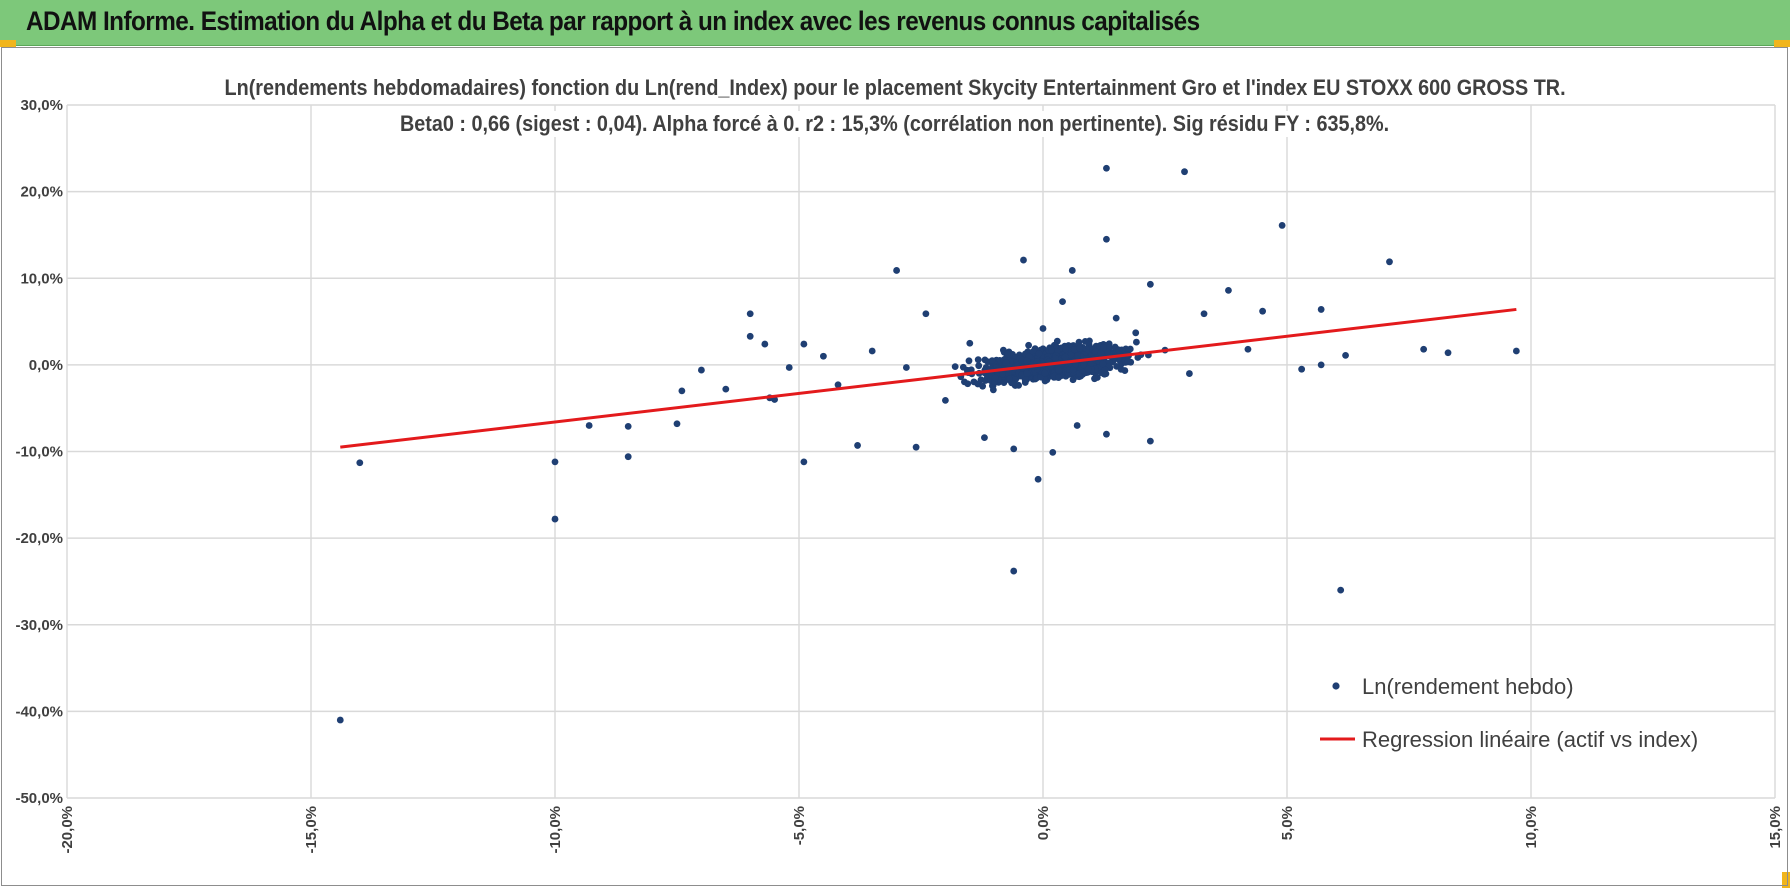 Image resolution: width=1790 pixels, height=888 pixels. I want to click on x-tick-label: 5,0%, so click(1287, 823).